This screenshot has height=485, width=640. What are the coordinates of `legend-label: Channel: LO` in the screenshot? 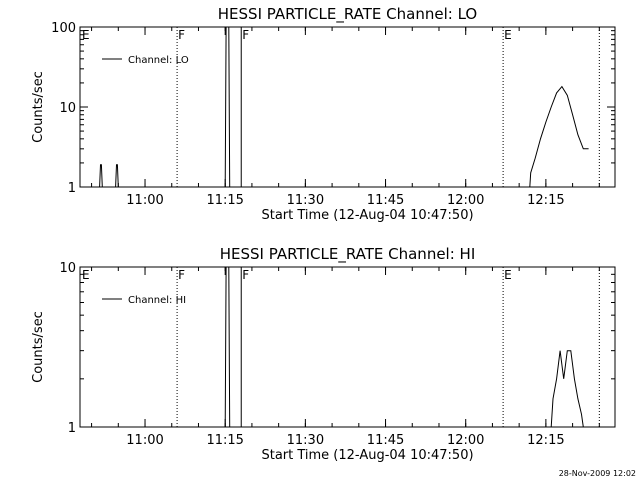 It's located at (158, 60).